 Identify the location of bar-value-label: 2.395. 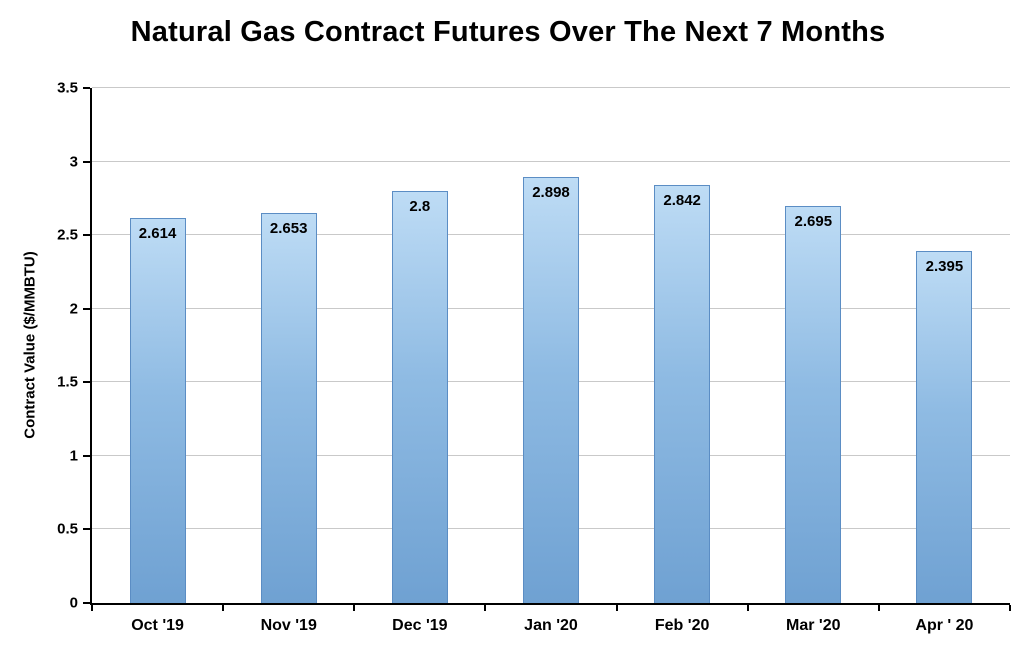
(944, 266).